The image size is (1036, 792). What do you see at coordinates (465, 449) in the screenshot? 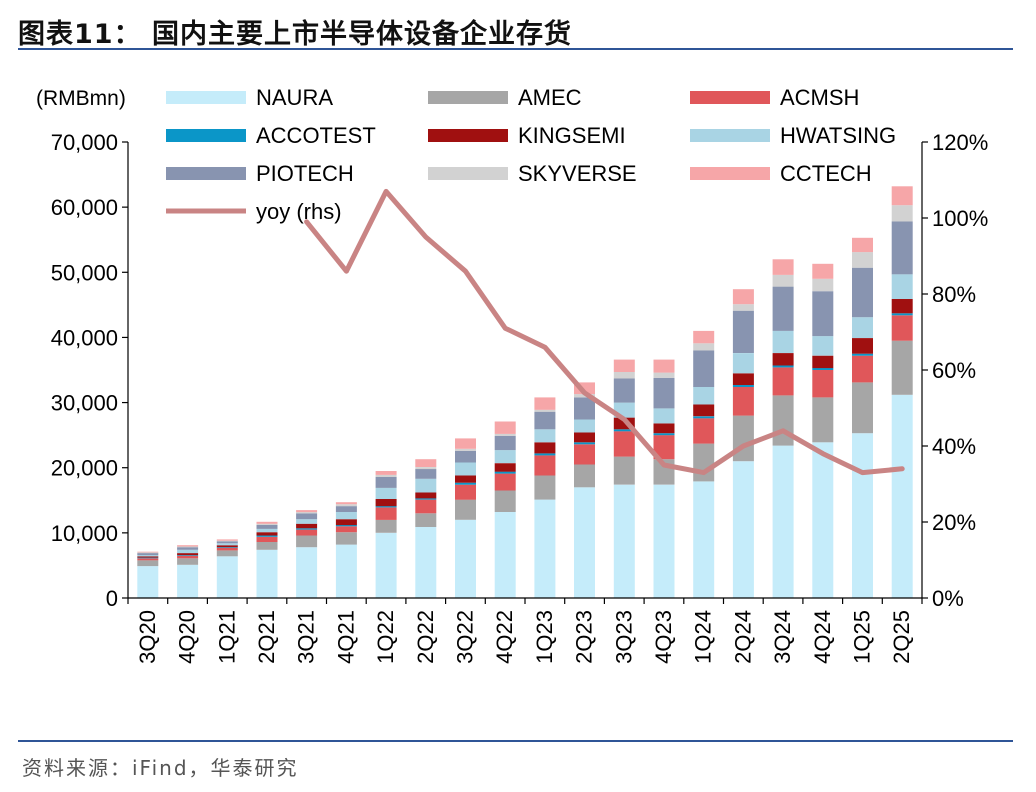
I see `bar-skyverse-3q22` at bounding box center [465, 449].